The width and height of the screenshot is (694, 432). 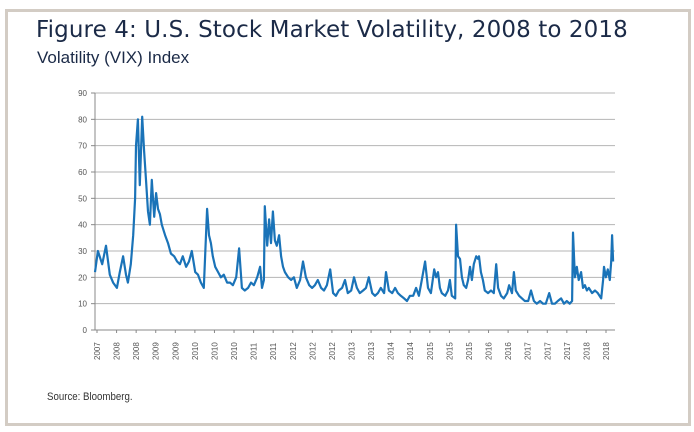 What do you see at coordinates (82, 277) in the screenshot?
I see `y-tick-label: 20` at bounding box center [82, 277].